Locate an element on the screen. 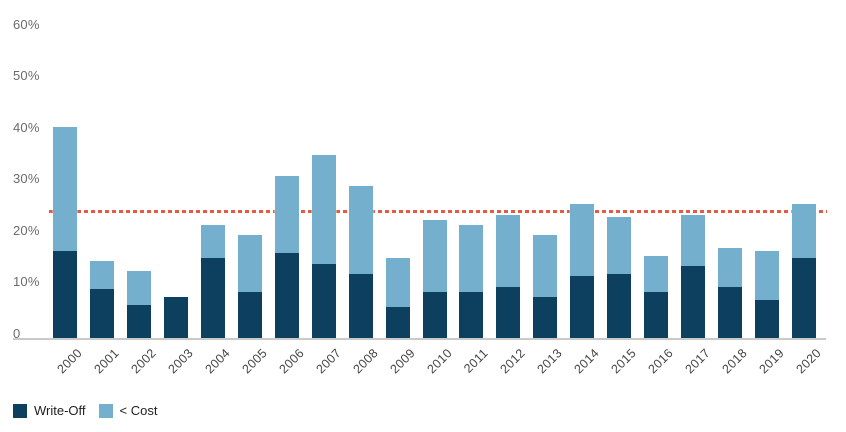 Image resolution: width=846 pixels, height=432 pixels. x-axis-tick-label-2014: 2014 is located at coordinates (587, 361).